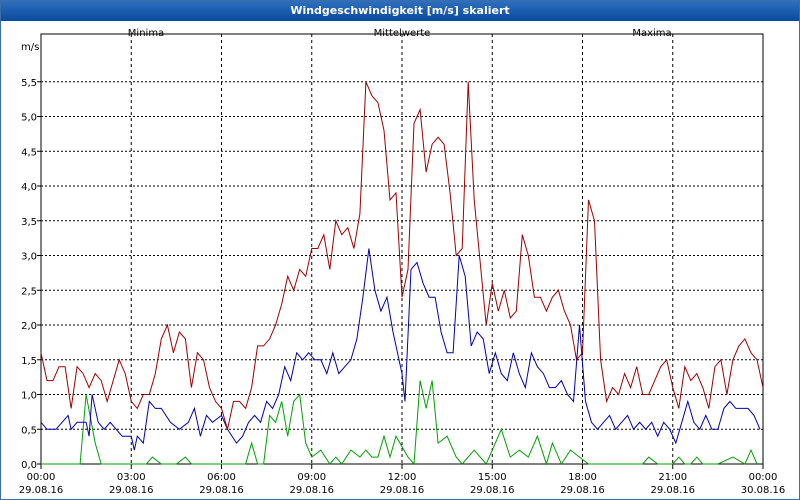 The height and width of the screenshot is (500, 800). What do you see at coordinates (311, 477) in the screenshot?
I see `x-tick-time: 09:00` at bounding box center [311, 477].